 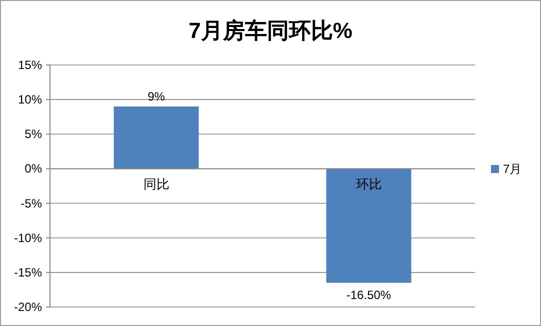 What do you see at coordinates (28, 307) in the screenshot?
I see `y-tick-label: -20%` at bounding box center [28, 307].